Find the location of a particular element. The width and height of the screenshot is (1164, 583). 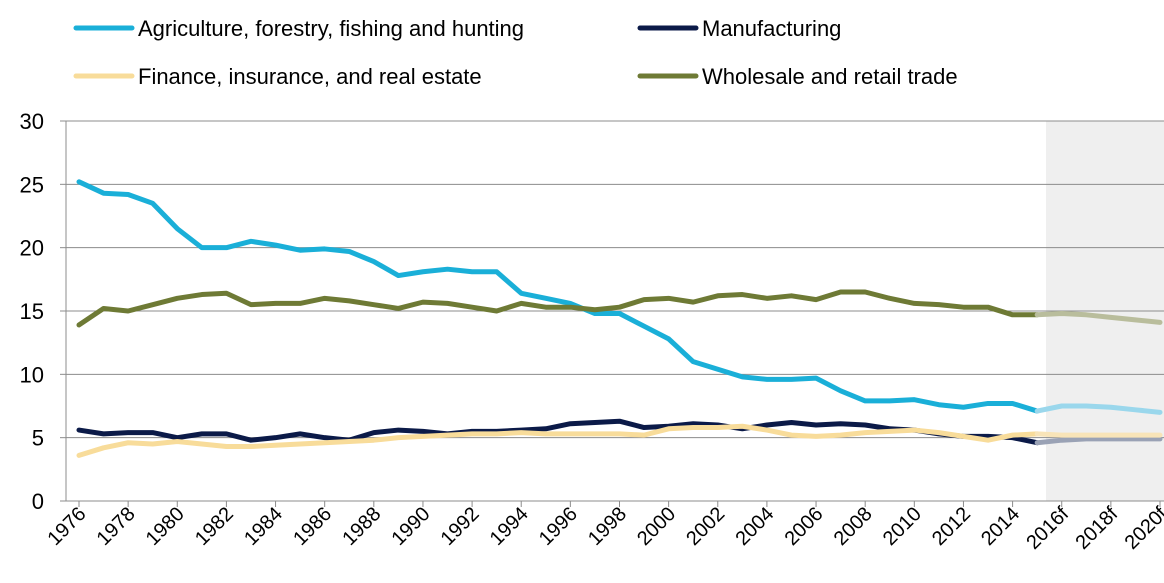

x-tick-label: 1982 is located at coordinates (214, 526).